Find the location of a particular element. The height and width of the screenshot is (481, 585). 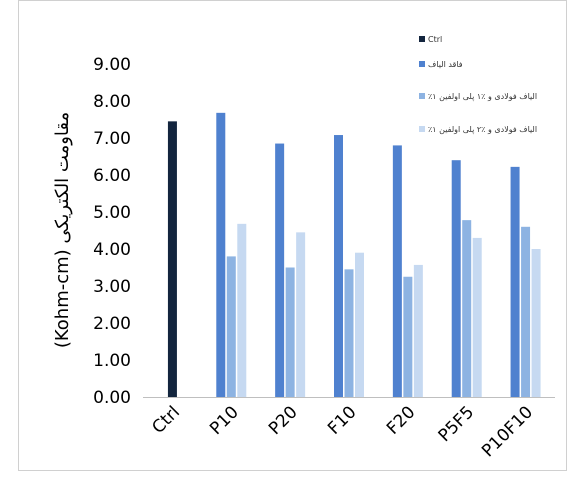

y-tick-label: 6.00 is located at coordinates (112, 176).